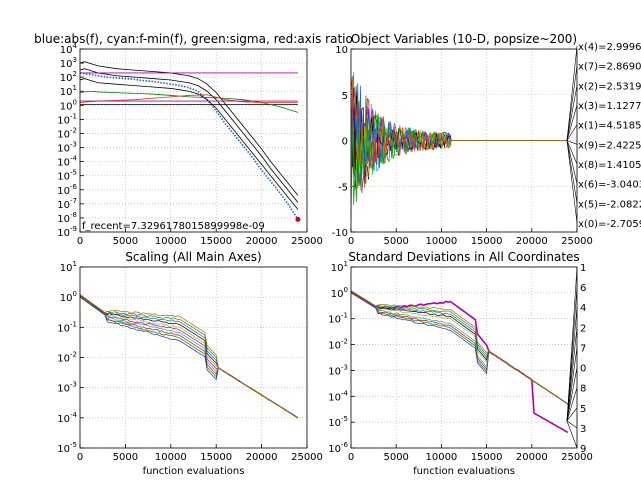 The image size is (641, 500). What do you see at coordinates (609, 145) in the screenshot?
I see `variable-label: x(9)=2.42258` at bounding box center [609, 145].